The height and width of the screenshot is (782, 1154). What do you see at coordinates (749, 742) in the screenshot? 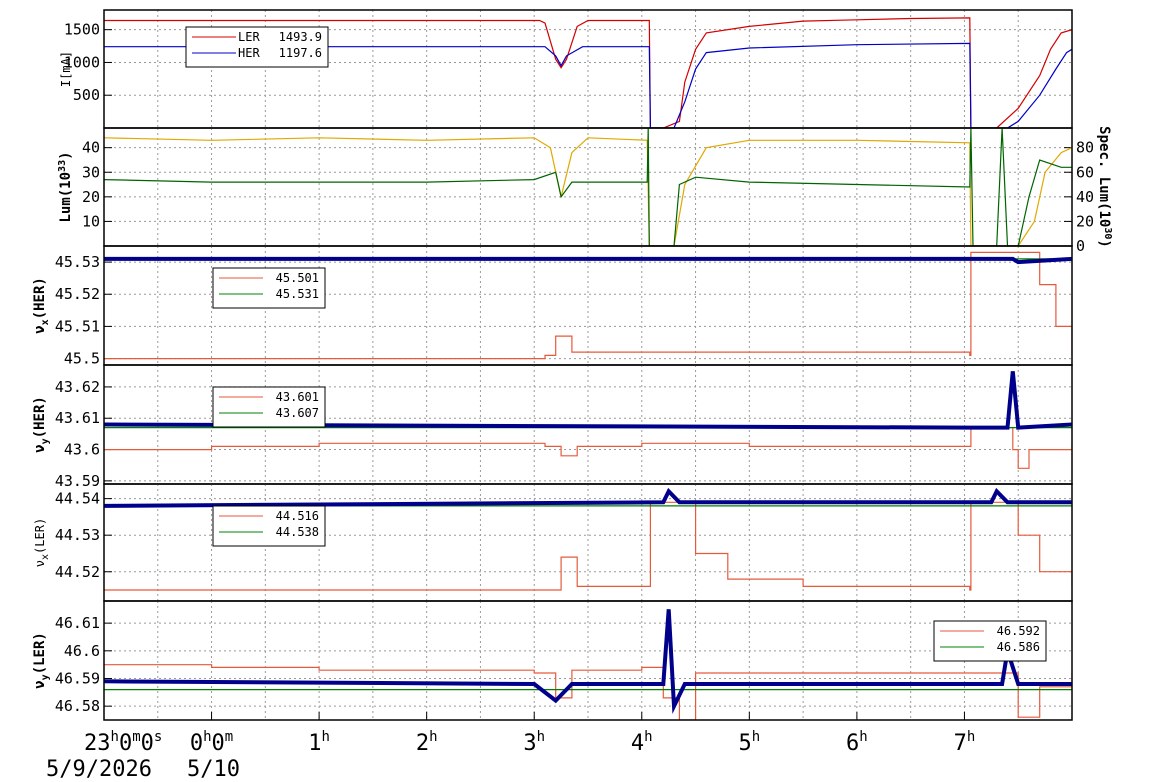
I see `xtick-label: 5h` at bounding box center [749, 742].